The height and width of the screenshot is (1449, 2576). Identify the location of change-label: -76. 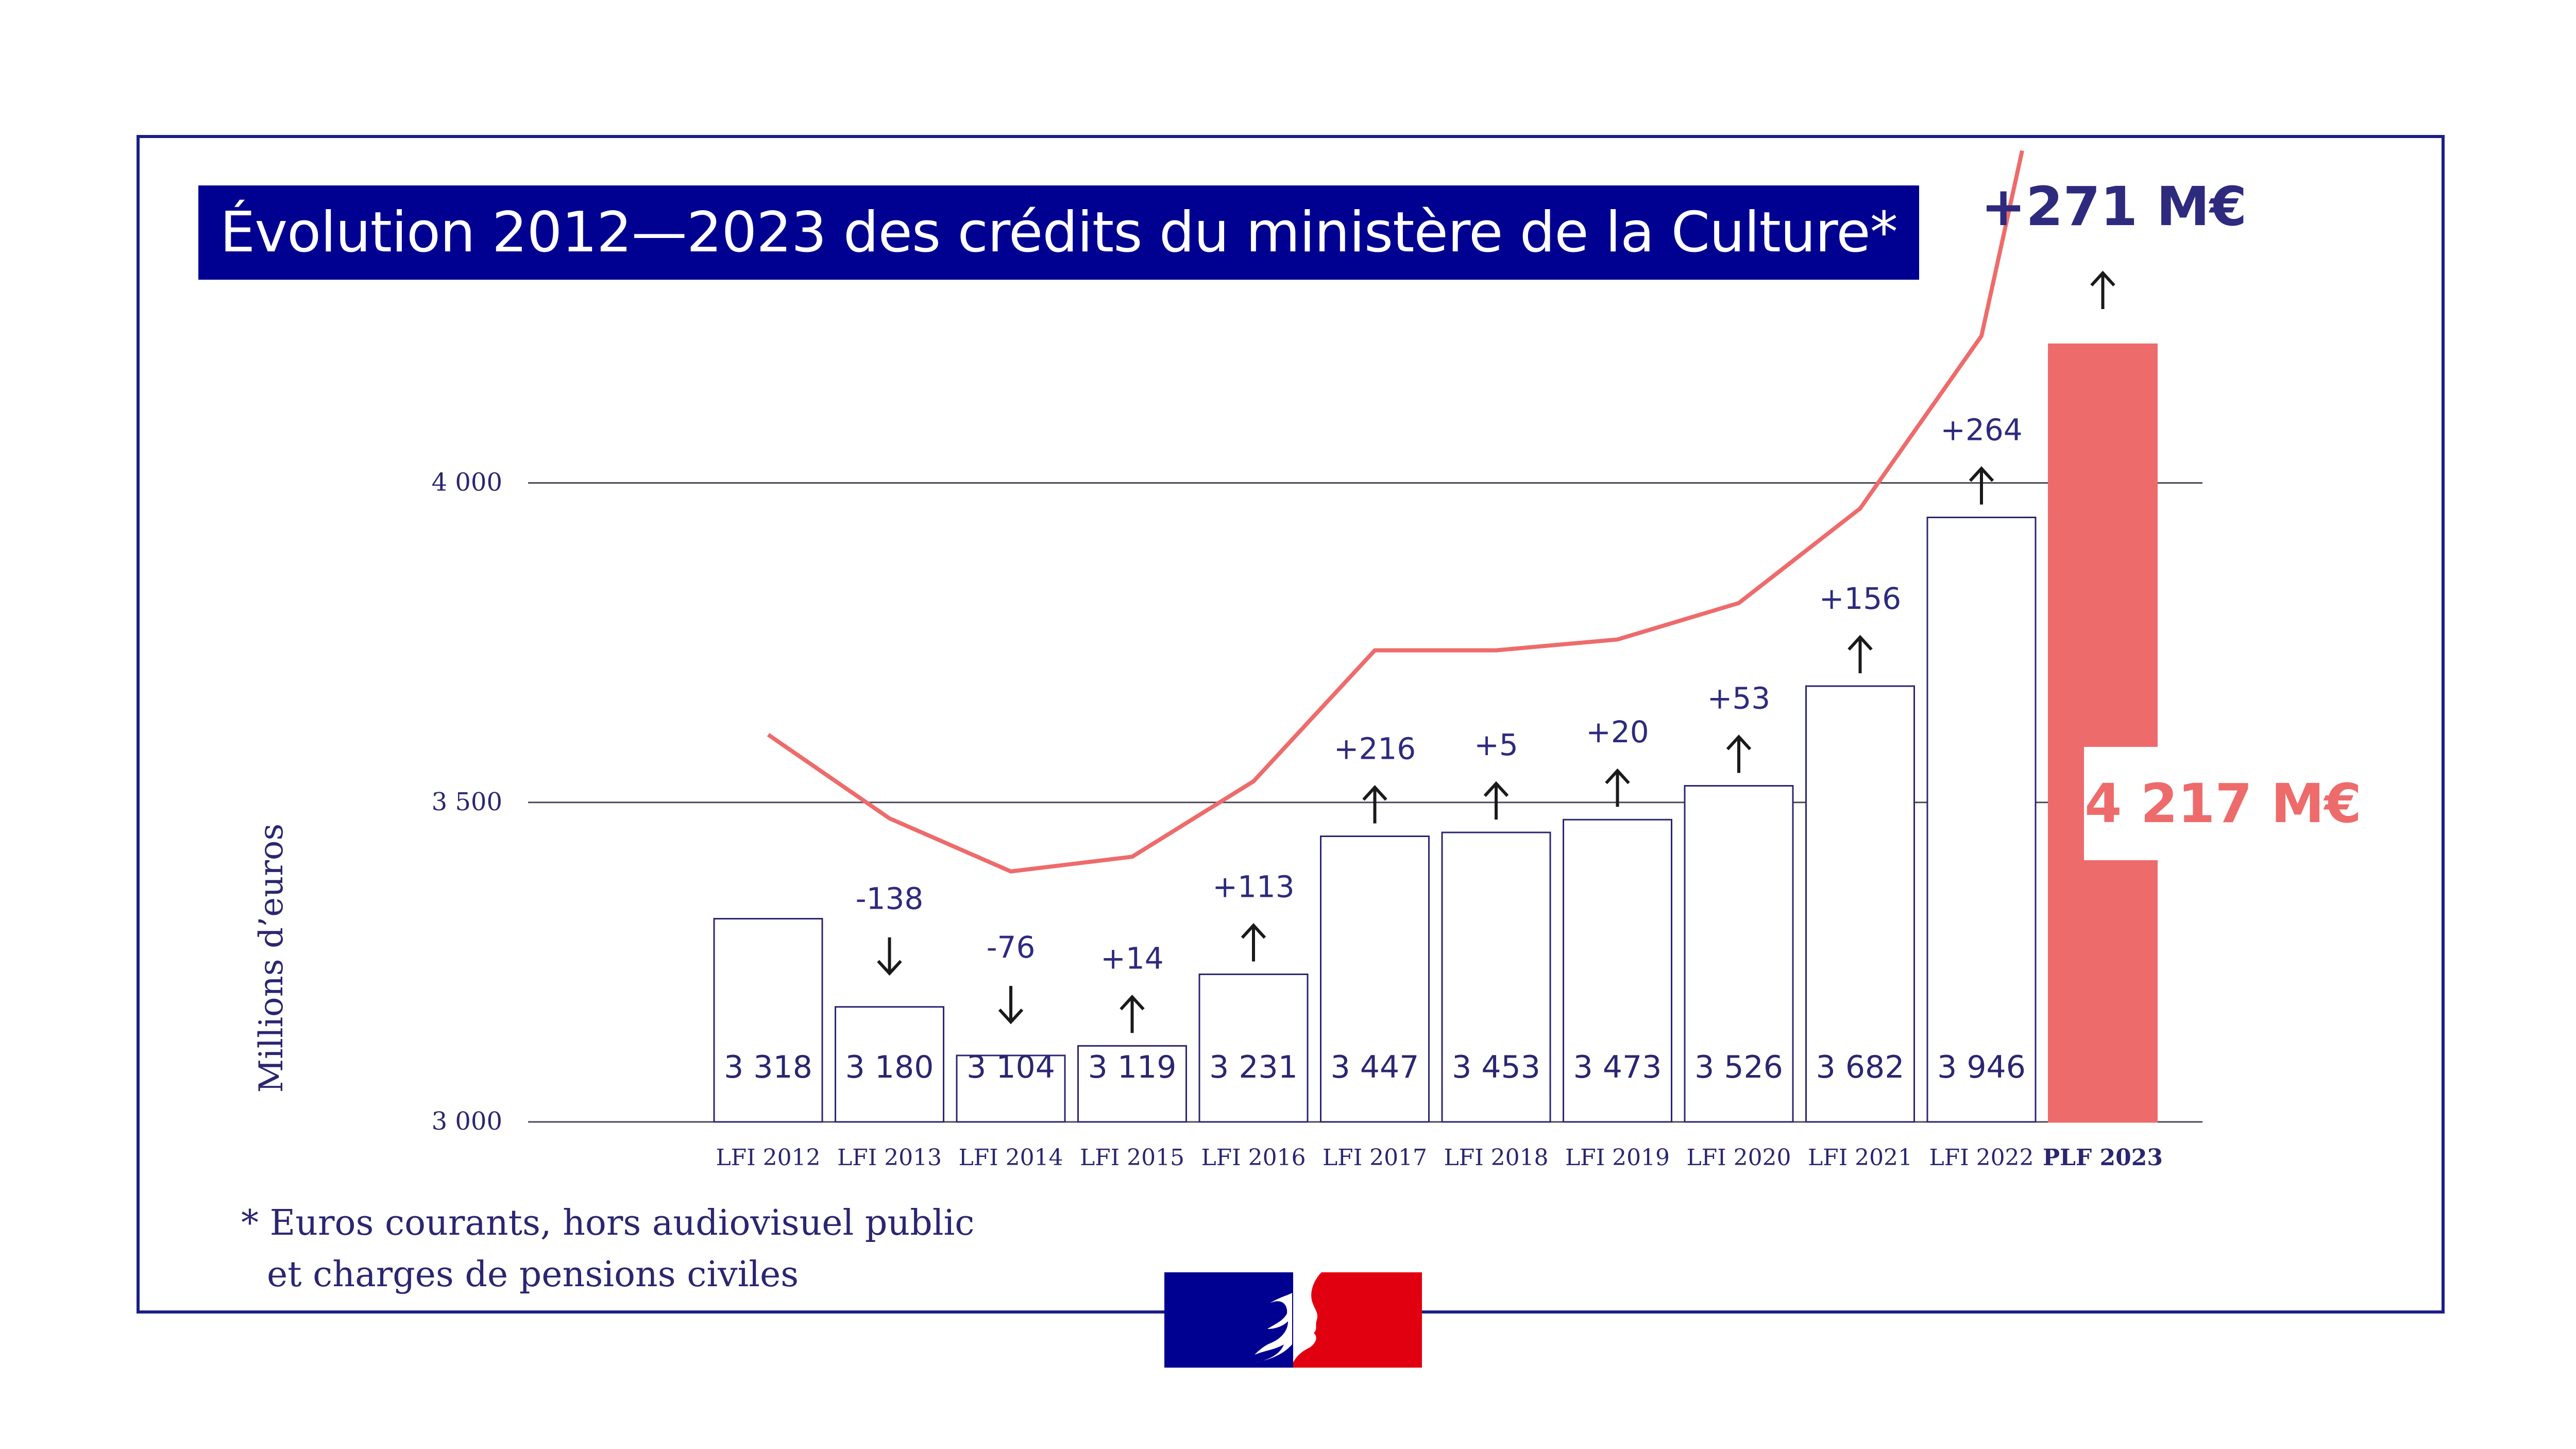
(1011, 948).